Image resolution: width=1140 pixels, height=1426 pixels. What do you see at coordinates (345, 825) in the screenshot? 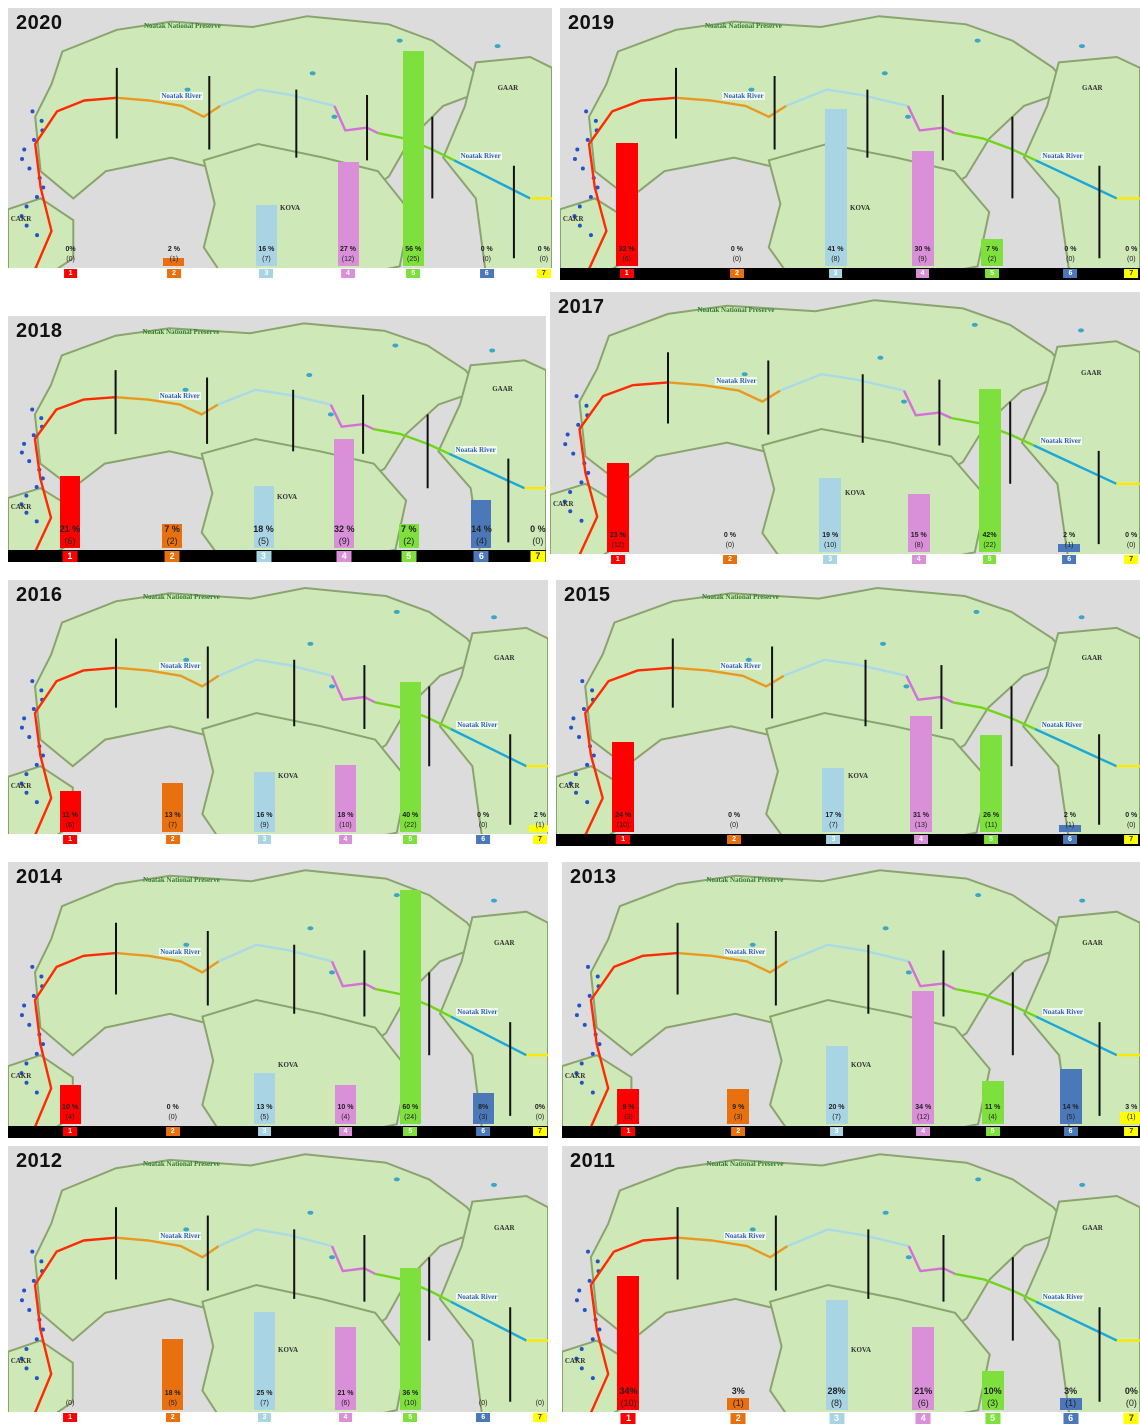
I see `count-label-4: (10)` at bounding box center [345, 825].